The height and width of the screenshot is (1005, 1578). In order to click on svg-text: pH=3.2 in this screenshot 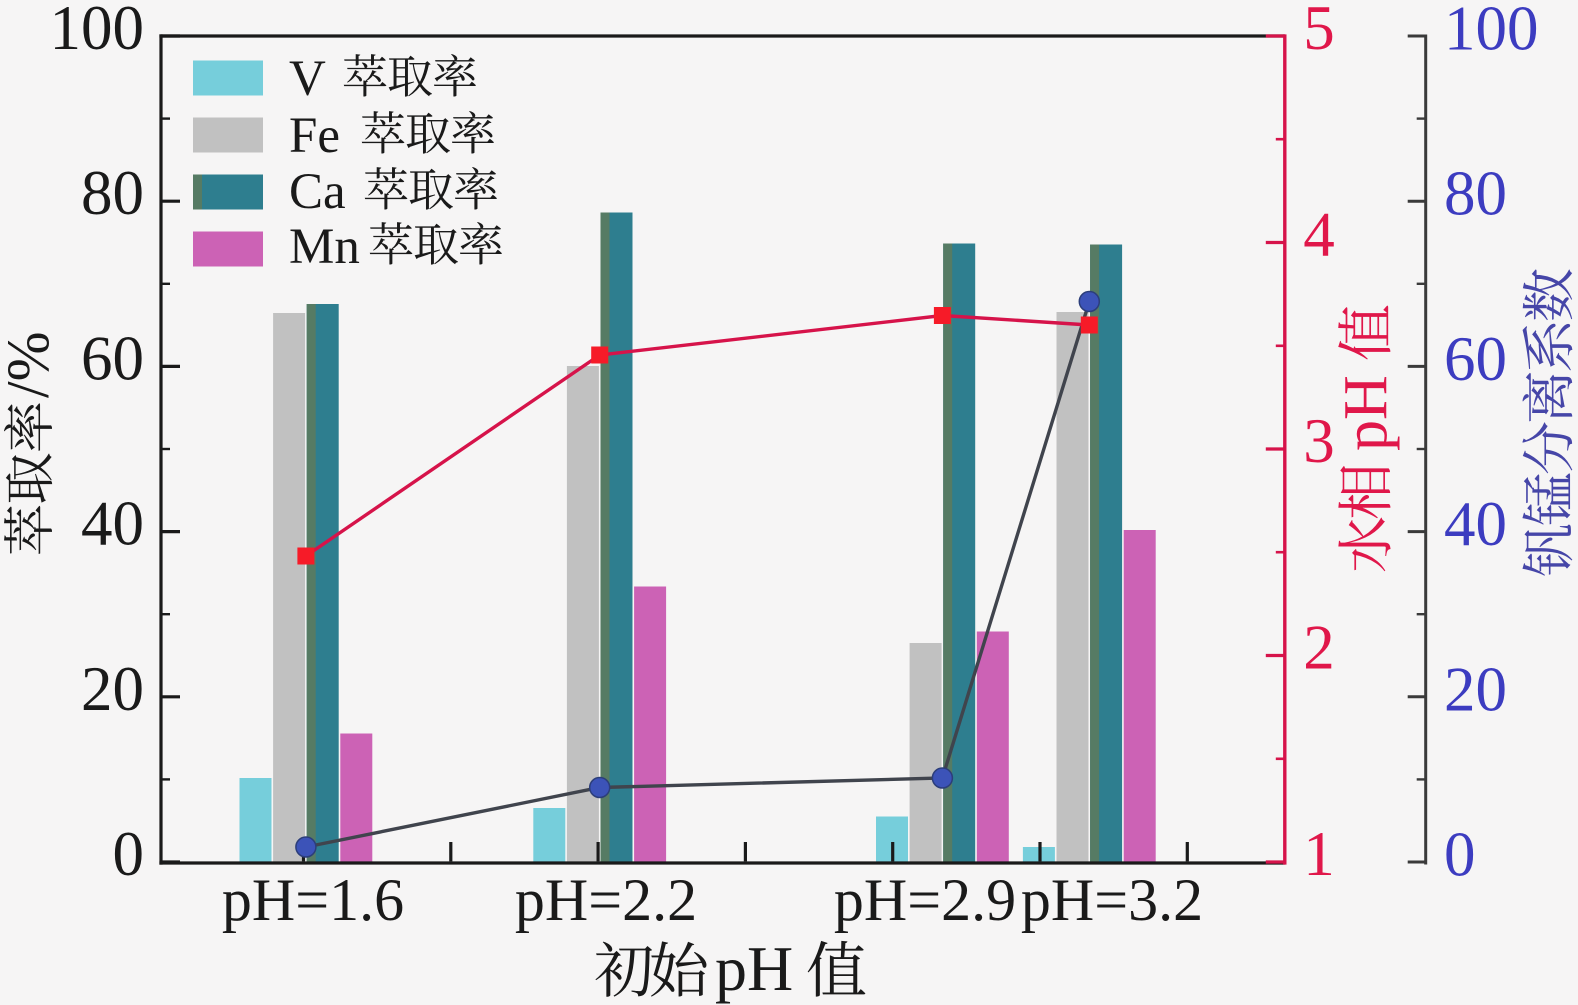, I will do `click(1112, 900)`.